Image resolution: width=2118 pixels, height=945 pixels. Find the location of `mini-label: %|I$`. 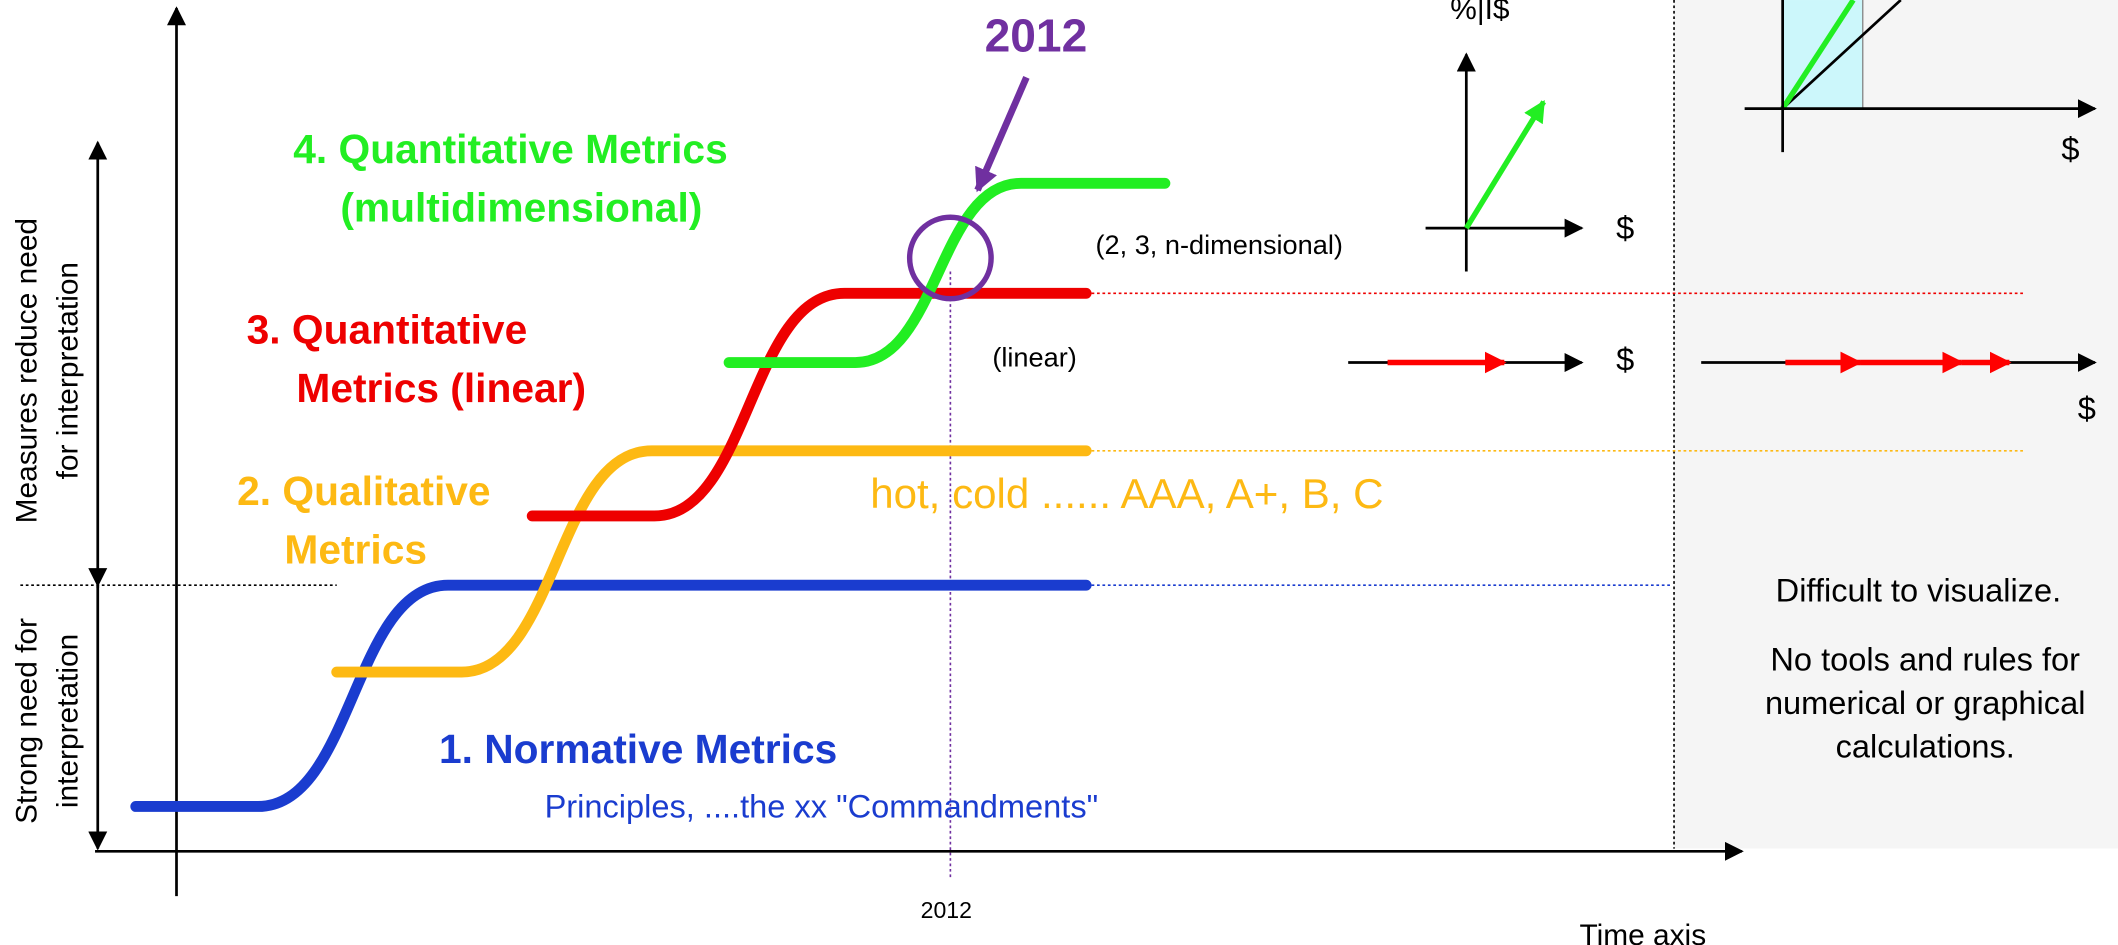

mini-label: %|I$ is located at coordinates (1480, 13).